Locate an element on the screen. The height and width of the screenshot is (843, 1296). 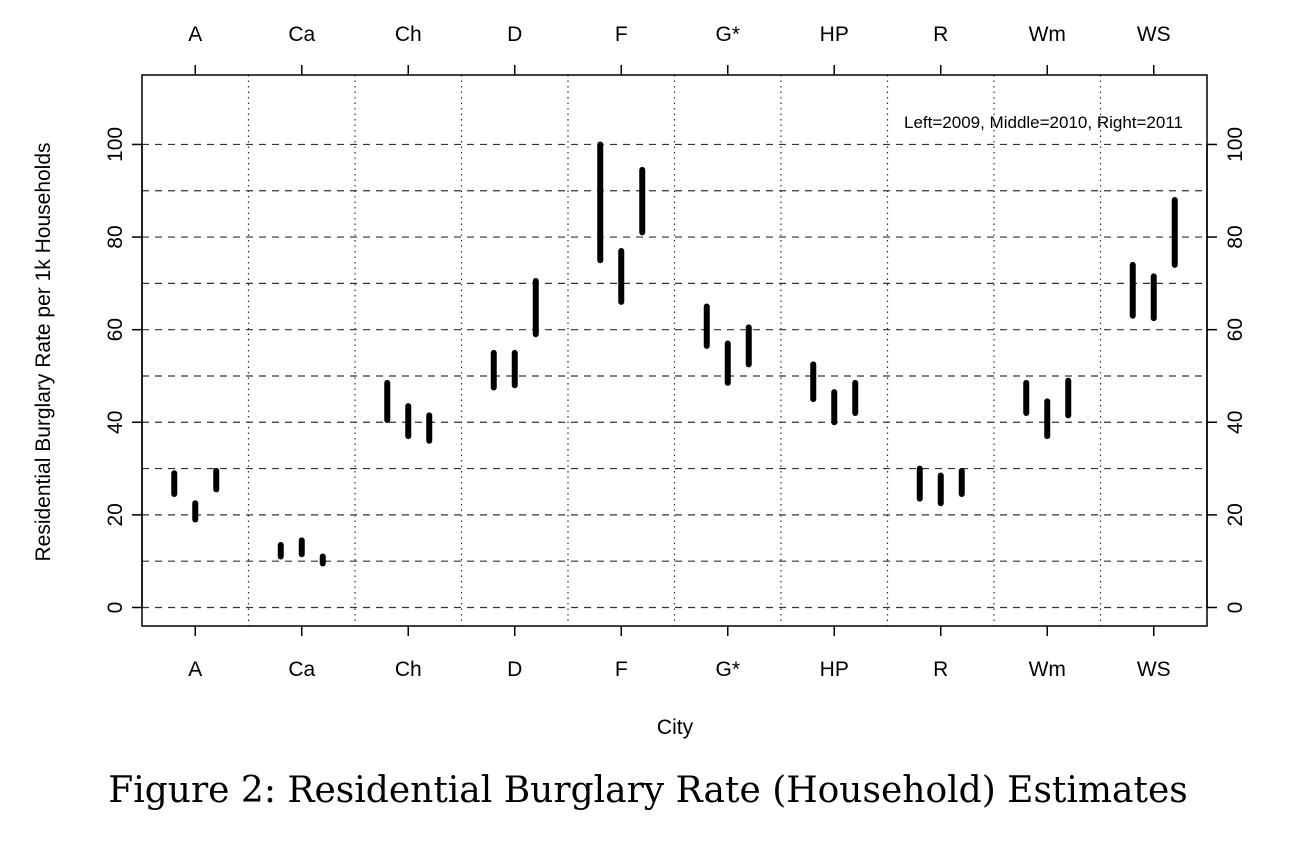
x-tick-label-bottom: HP is located at coordinates (834, 669).